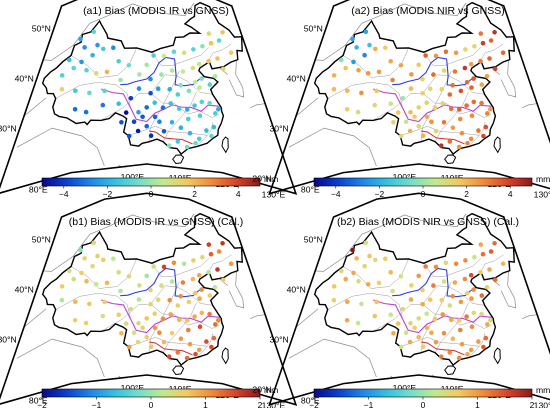 The height and width of the screenshot is (408, 550). I want to click on lon-label: 130°E, so click(542, 404).